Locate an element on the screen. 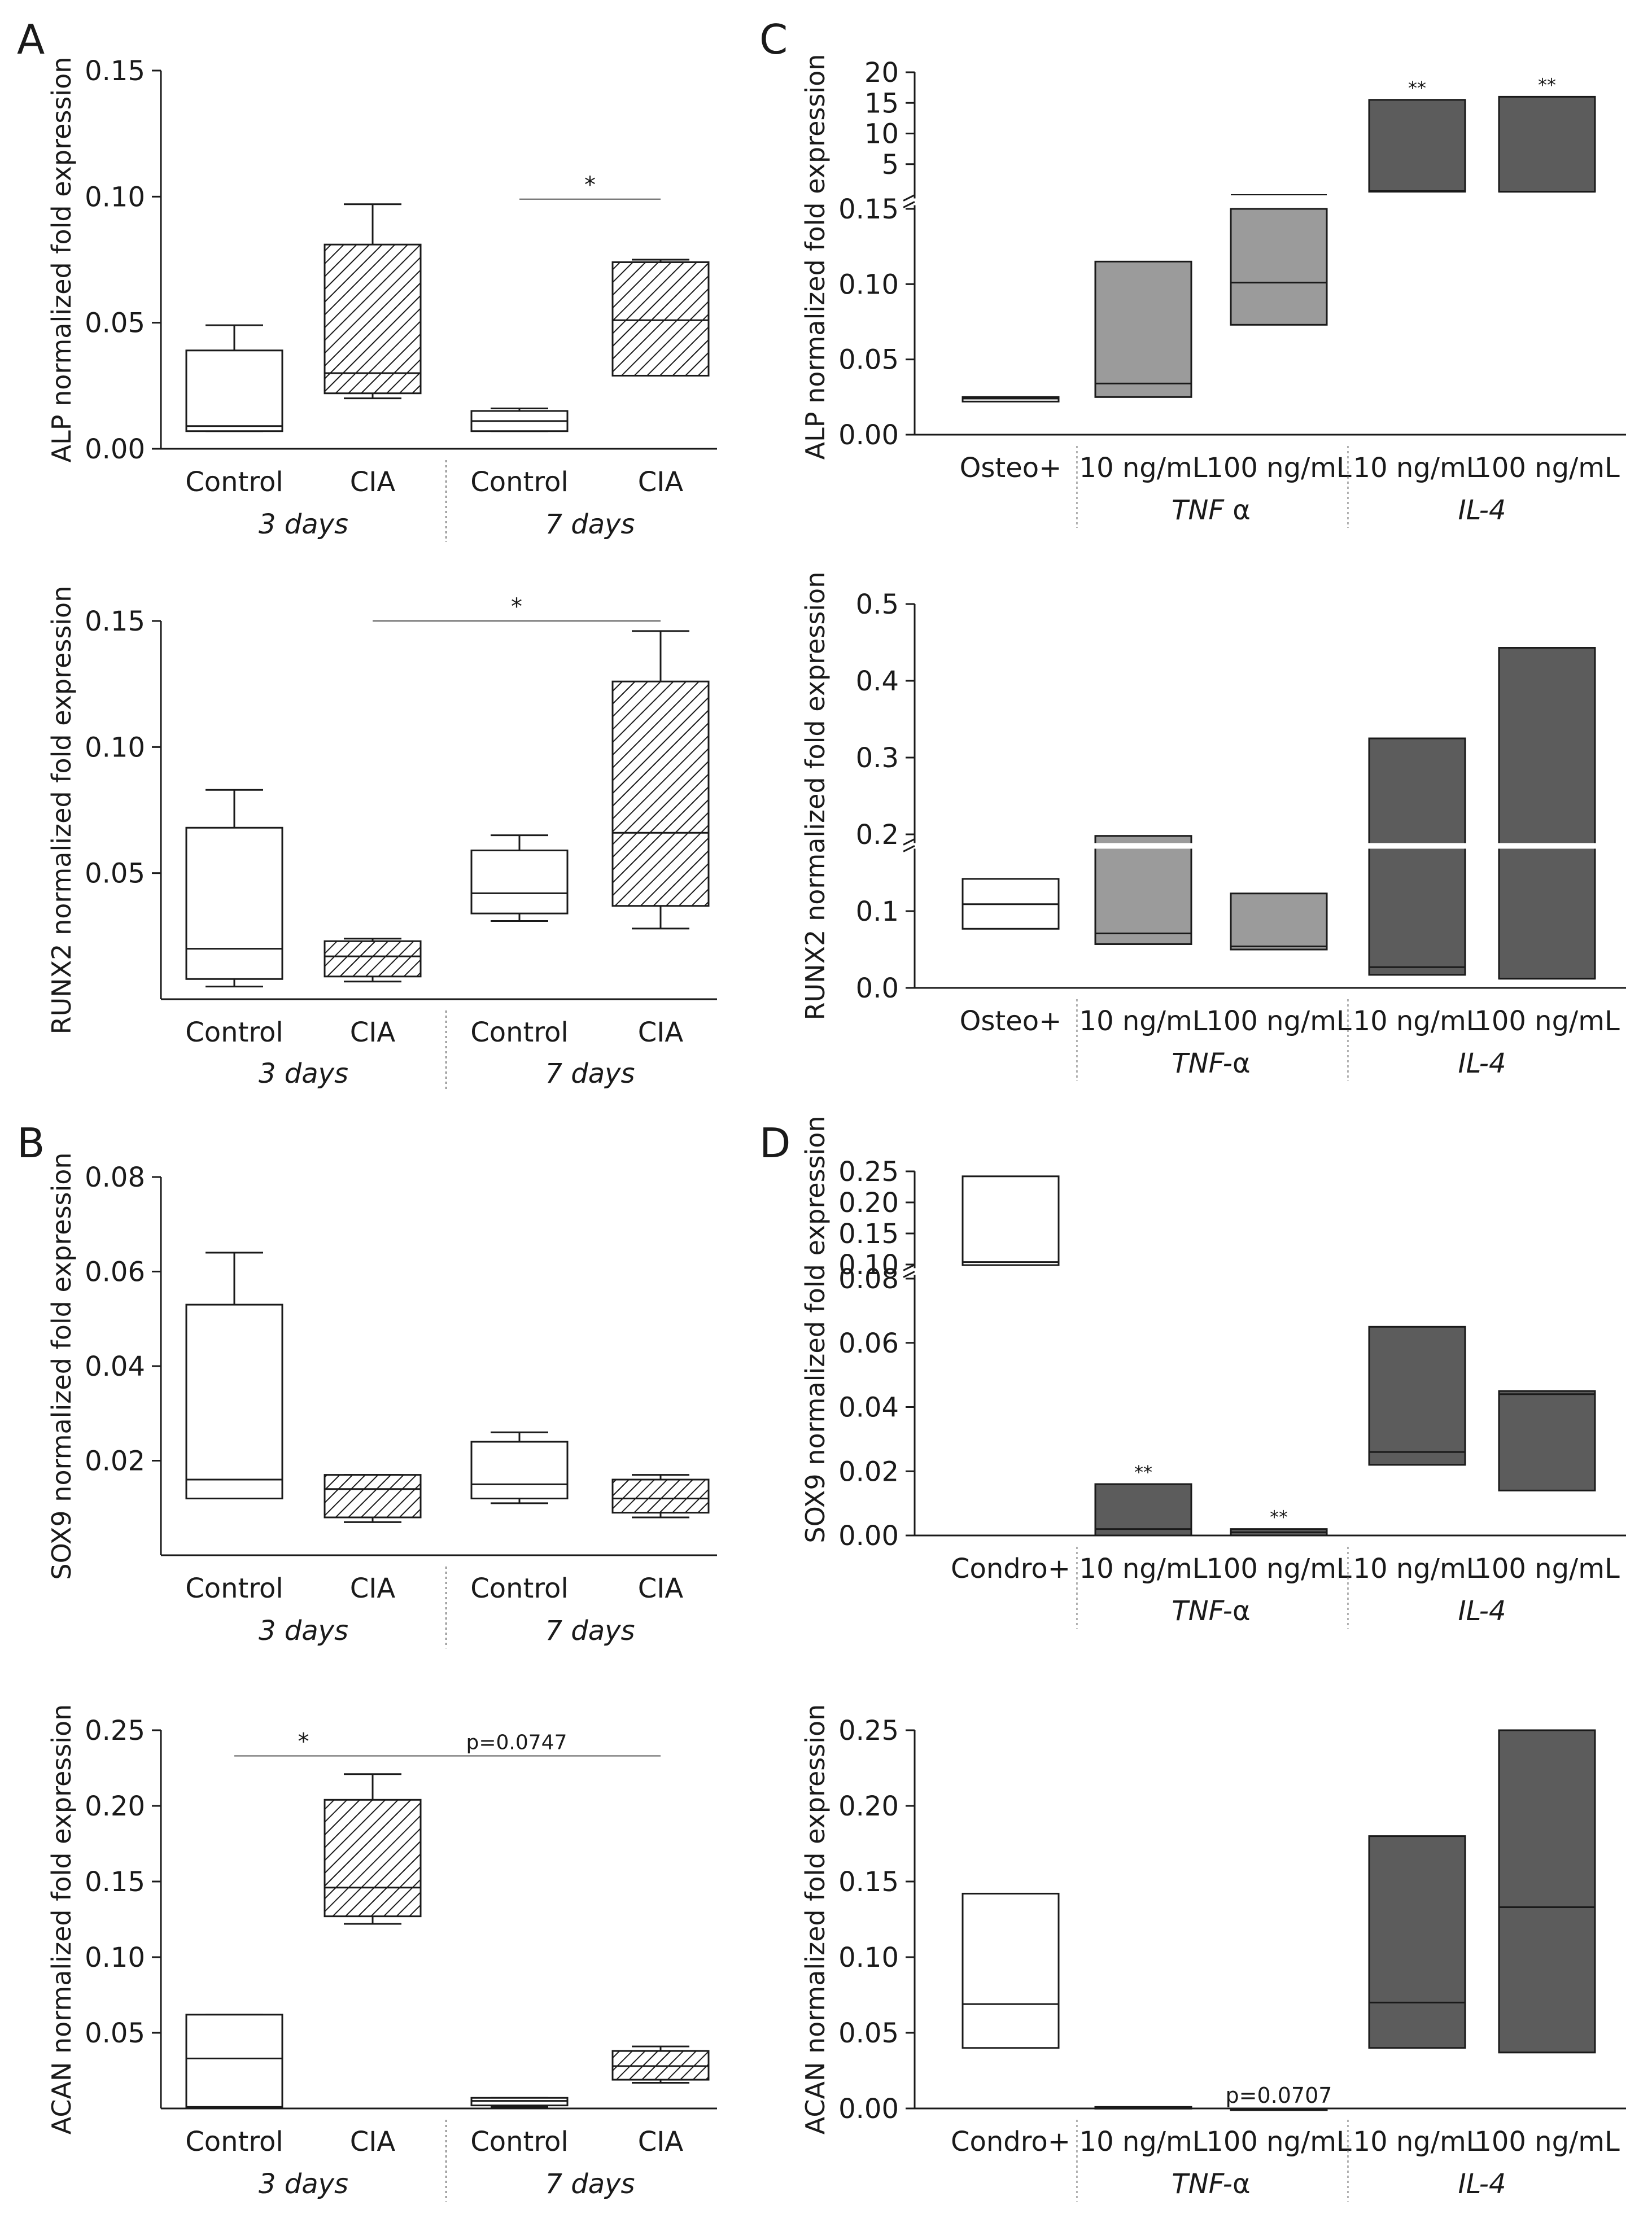  panel-letter-d: D is located at coordinates (774, 1143).